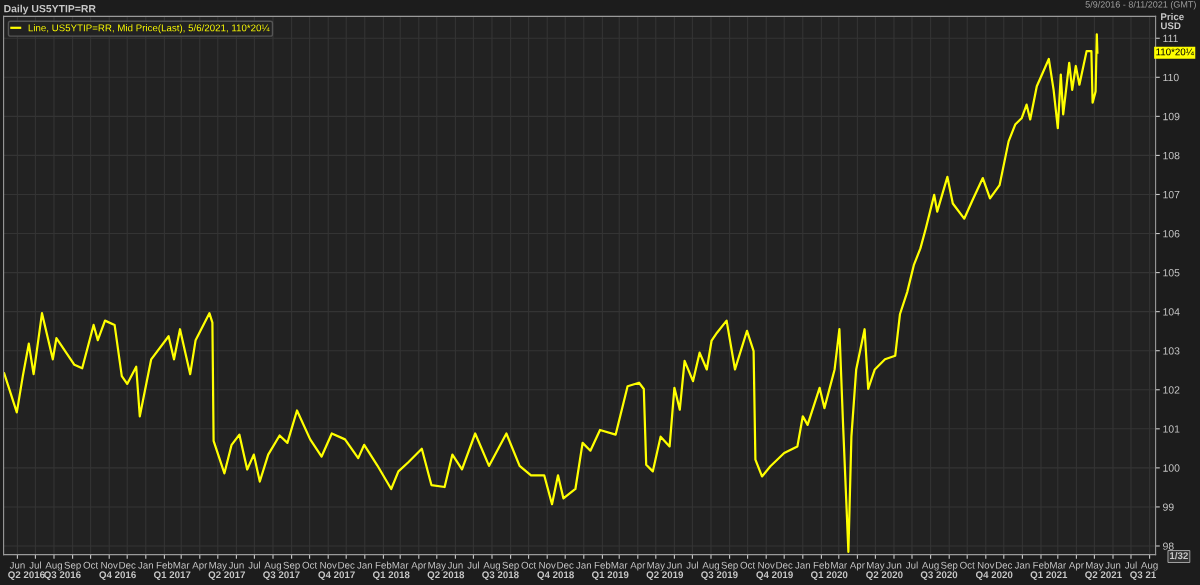 The width and height of the screenshot is (1200, 585). Describe the element at coordinates (829, 575) in the screenshot. I see `x2-tick-label: Q1 2020` at that location.